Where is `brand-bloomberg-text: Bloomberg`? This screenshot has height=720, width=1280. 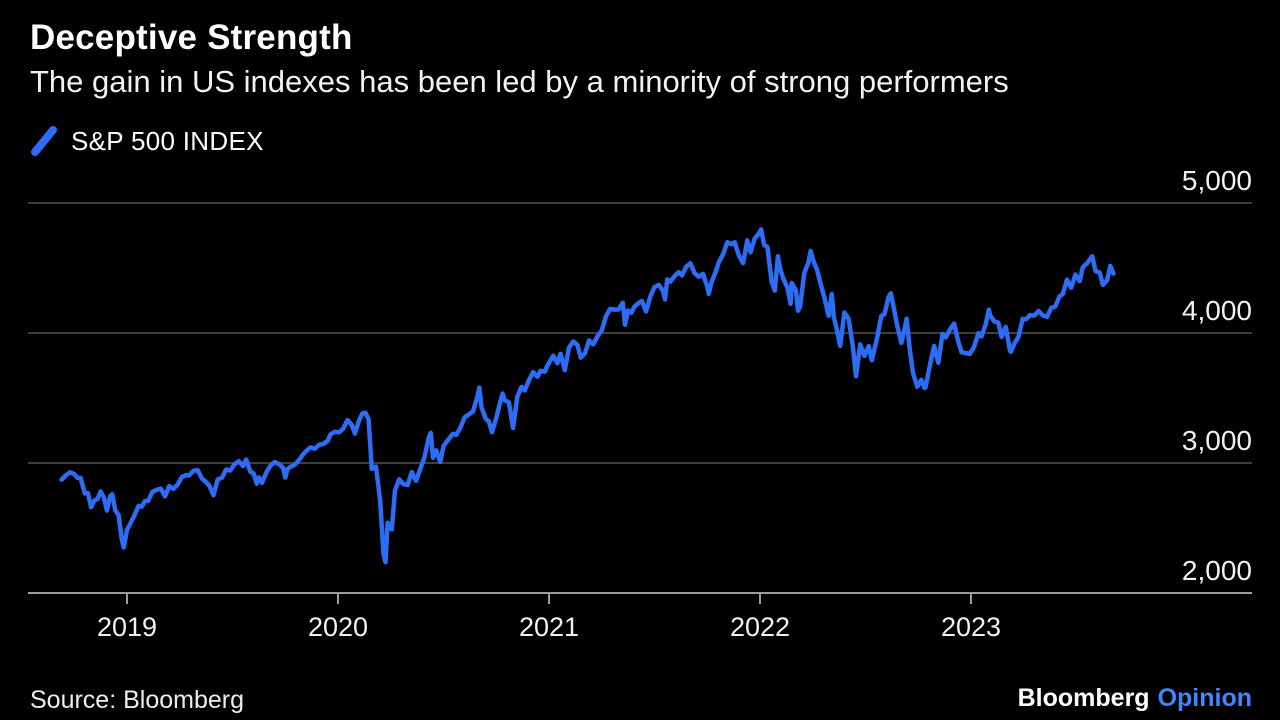 brand-bloomberg-text: Bloomberg is located at coordinates (1083, 698).